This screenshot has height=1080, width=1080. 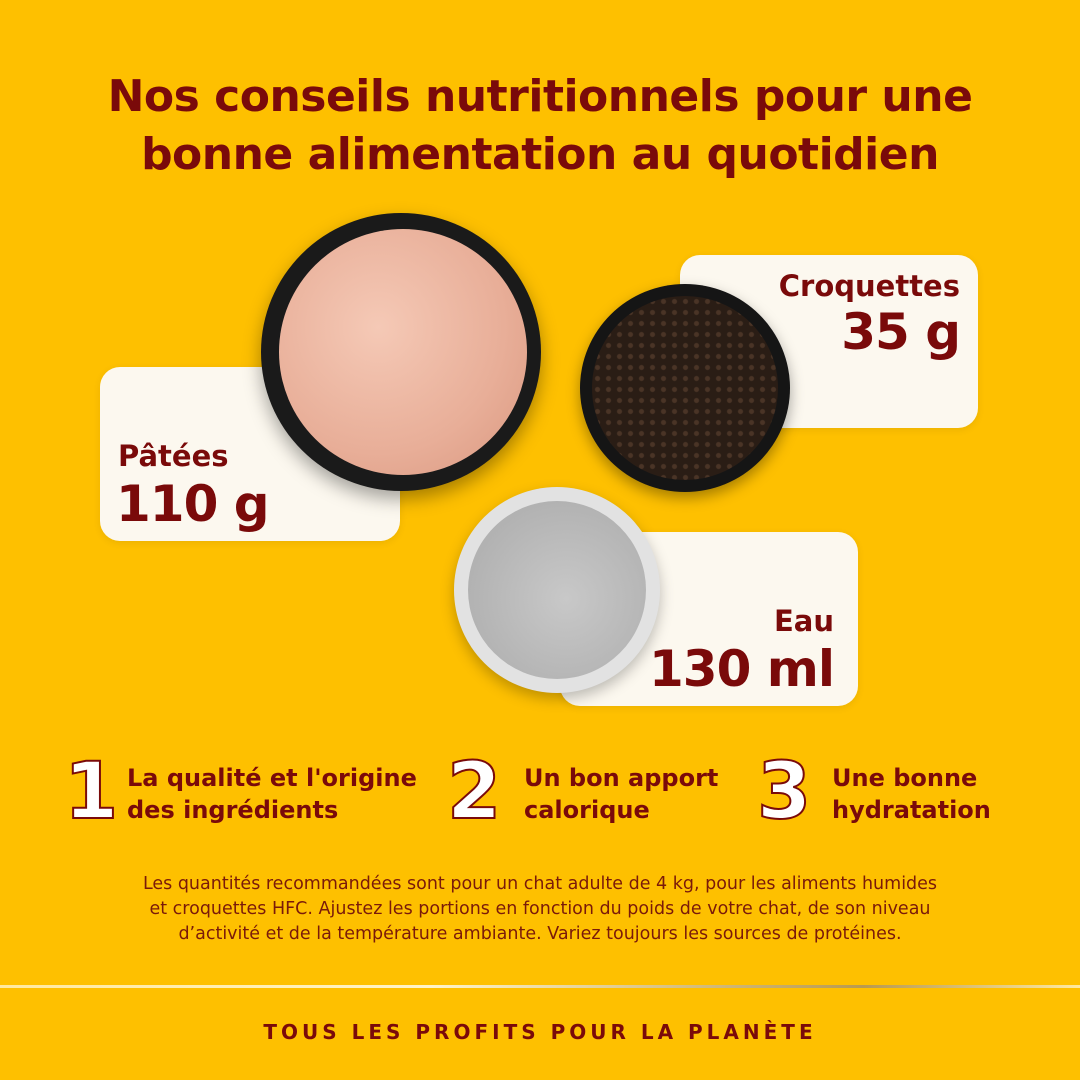 I want to click on point-1-text: La qualité et l'origine des ingrédients, so click(x=272, y=794).